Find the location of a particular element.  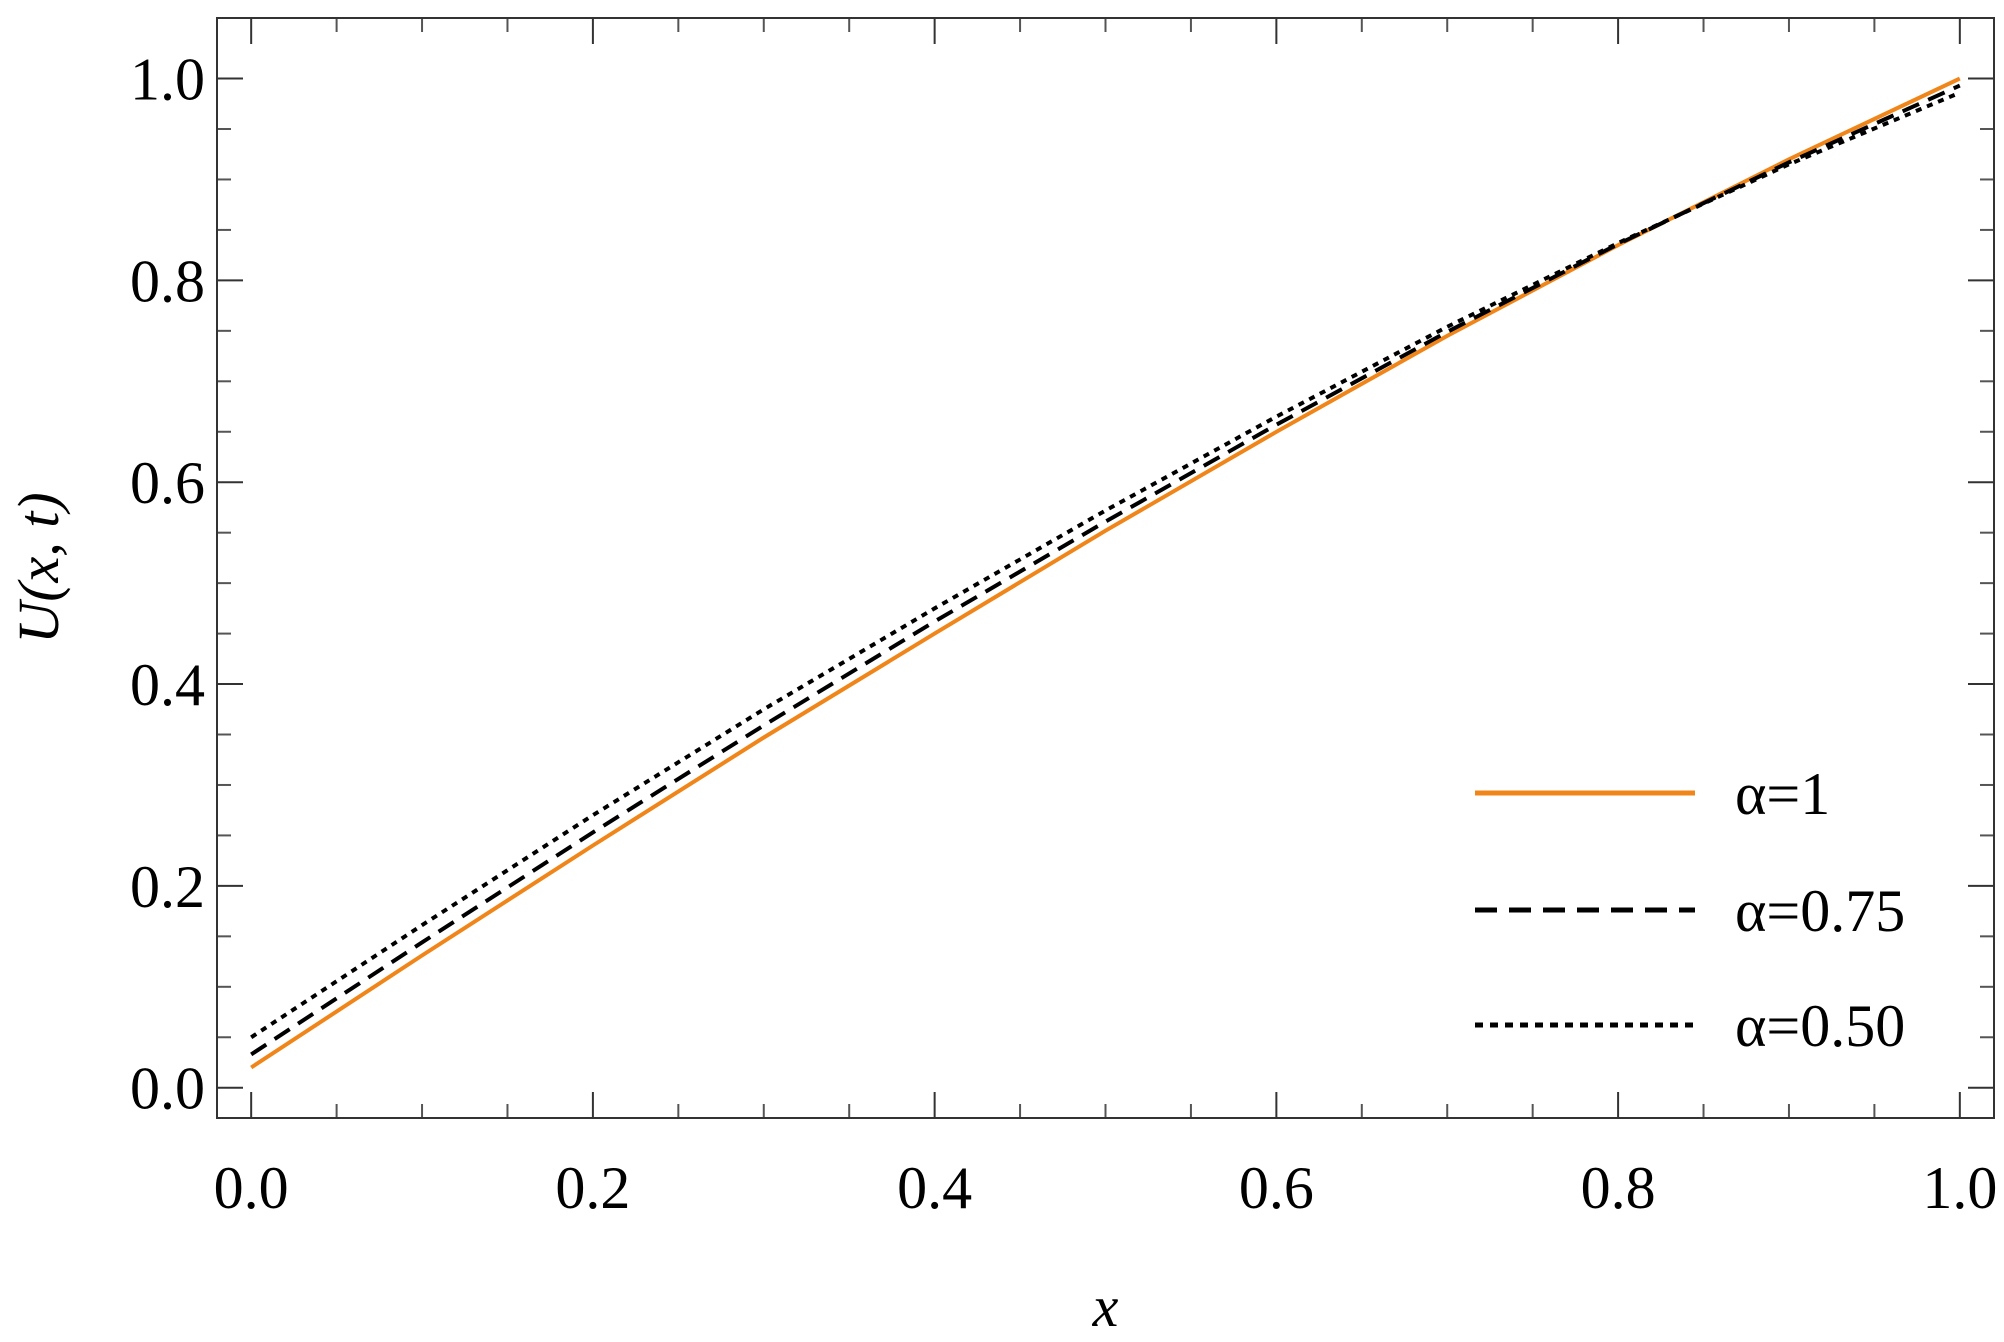

y-tick-label: 1.0 is located at coordinates (167, 80).